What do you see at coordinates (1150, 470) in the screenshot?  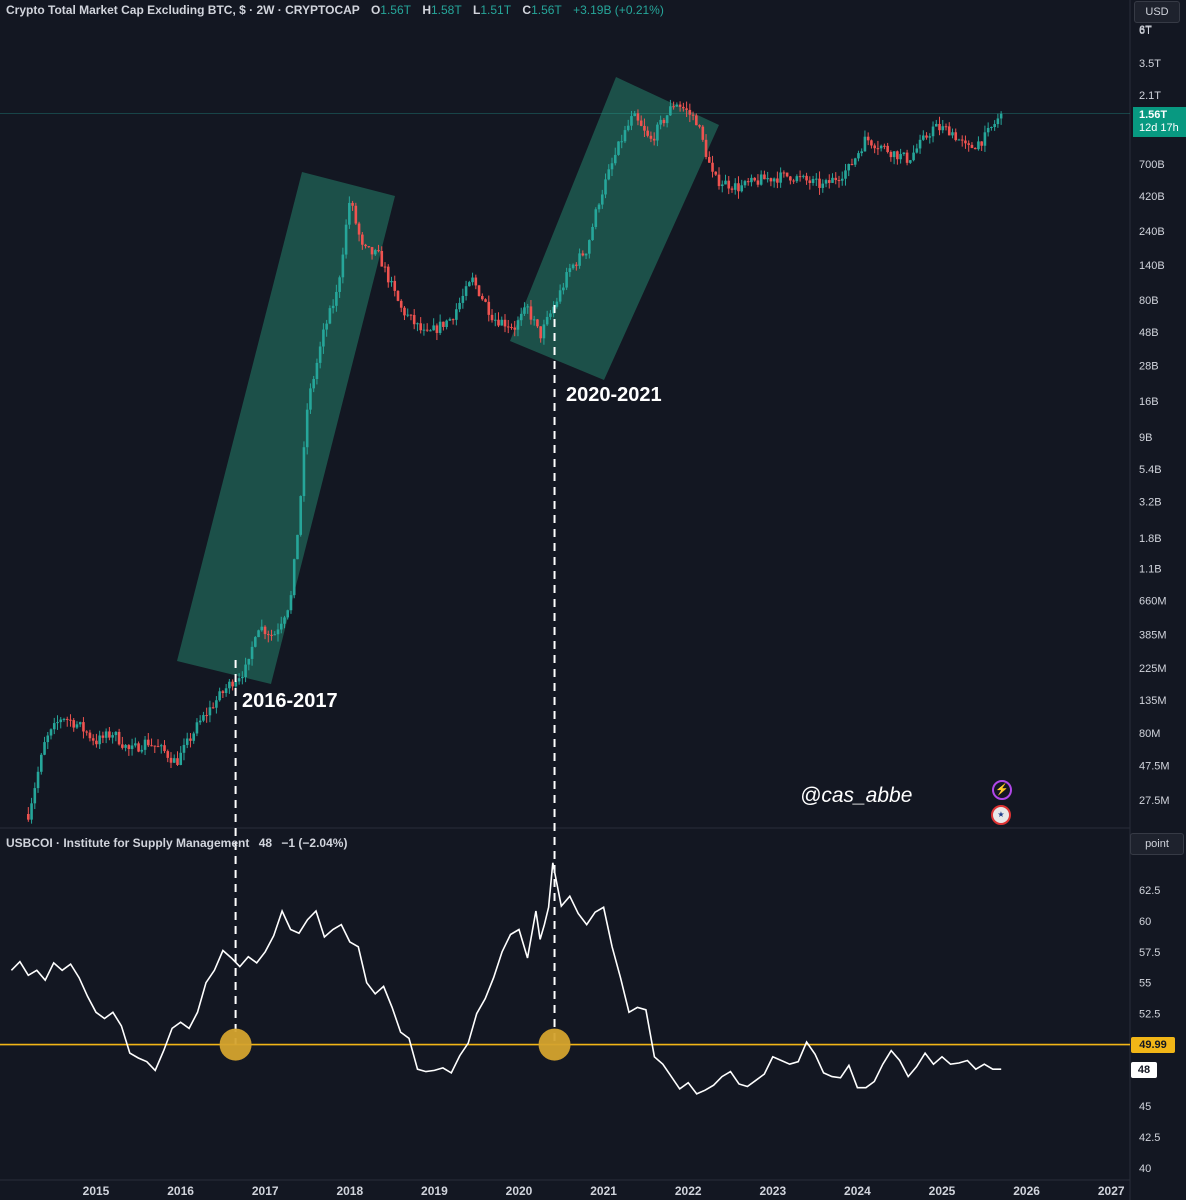 I see `price-tick-label: 5.4B` at bounding box center [1150, 470].